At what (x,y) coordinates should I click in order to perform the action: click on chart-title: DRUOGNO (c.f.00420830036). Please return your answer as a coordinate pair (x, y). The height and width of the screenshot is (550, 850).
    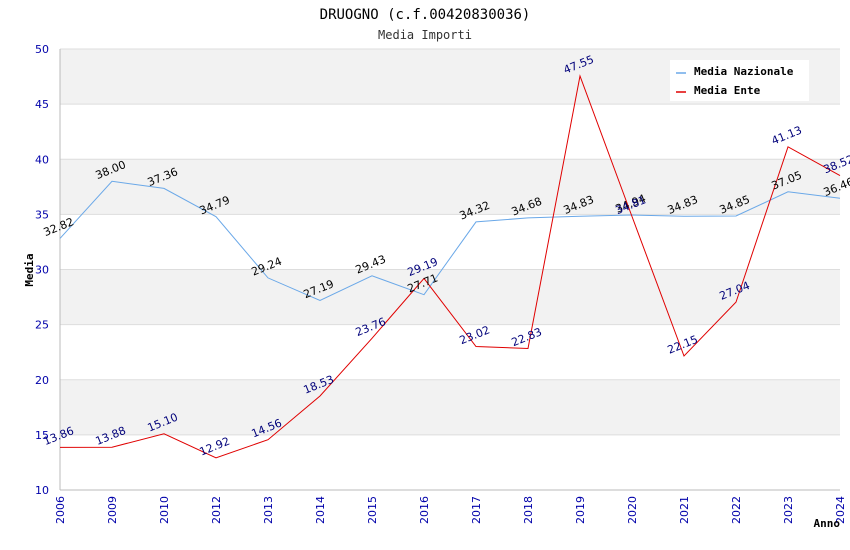
    Looking at the image, I should click on (425, 15).